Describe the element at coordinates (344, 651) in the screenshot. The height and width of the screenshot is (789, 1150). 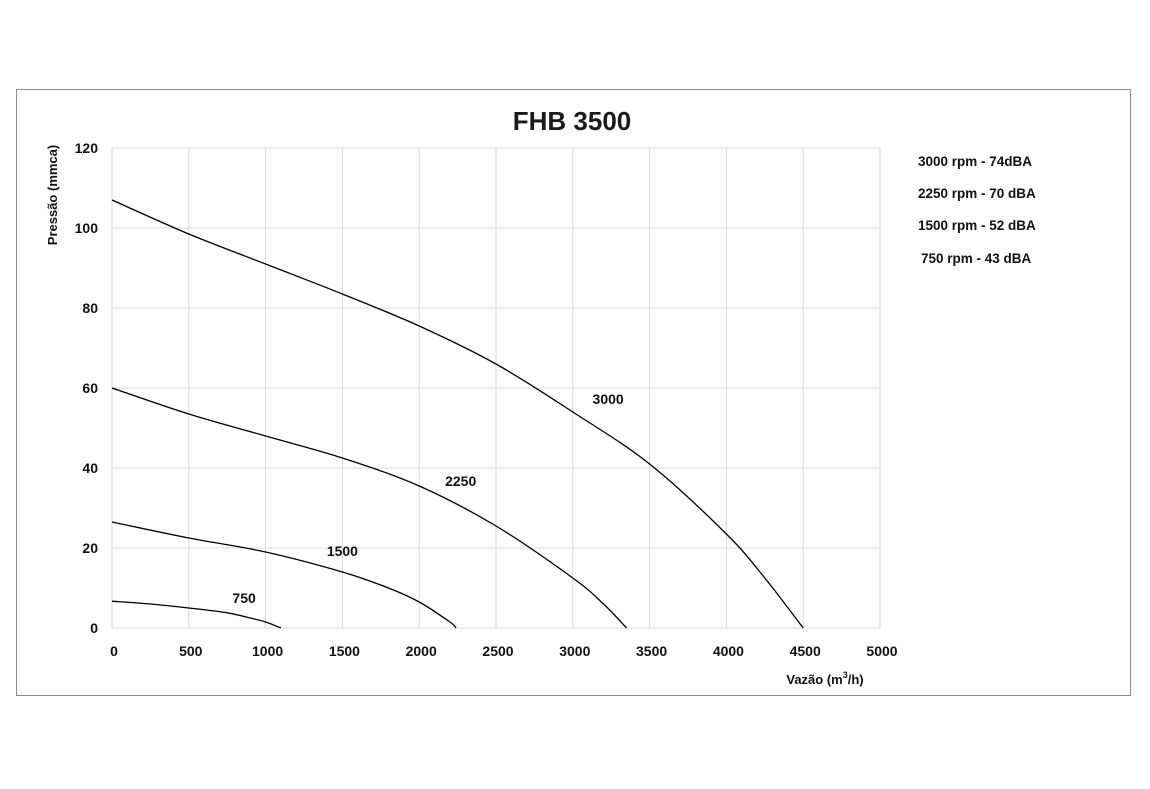
I see `x-tick-label: 1500` at that location.